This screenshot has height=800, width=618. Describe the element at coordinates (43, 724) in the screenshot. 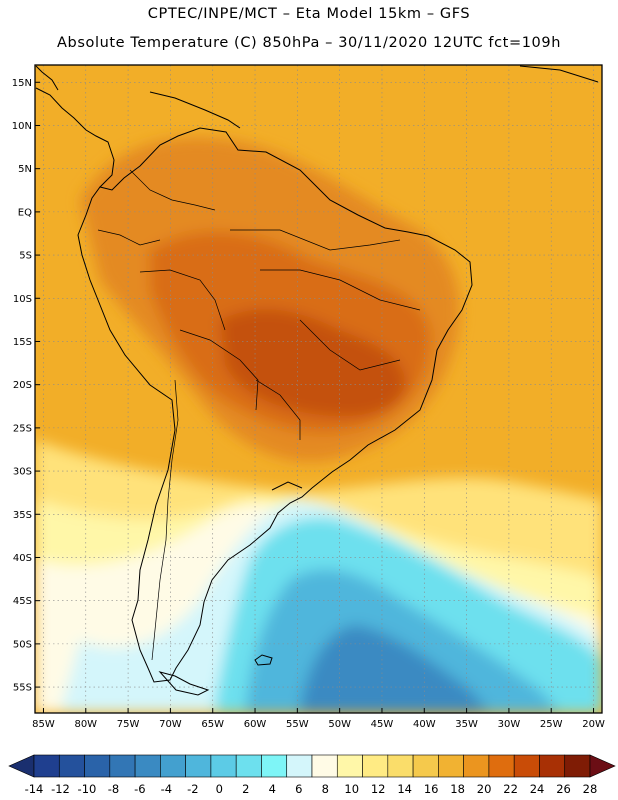

I see `lon-tick-label: 85W` at that location.